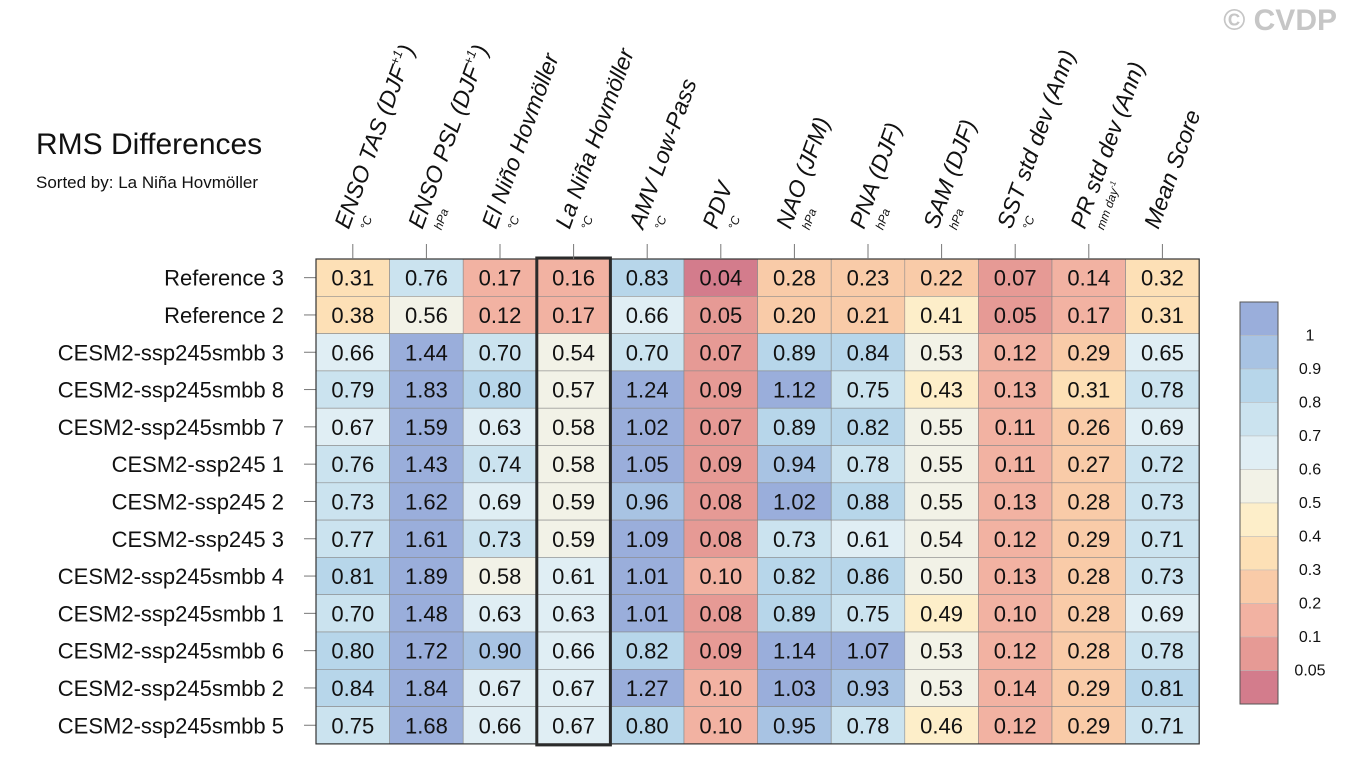 This screenshot has width=1349, height=767. I want to click on cell-value-label: 1.07, so click(868, 651).